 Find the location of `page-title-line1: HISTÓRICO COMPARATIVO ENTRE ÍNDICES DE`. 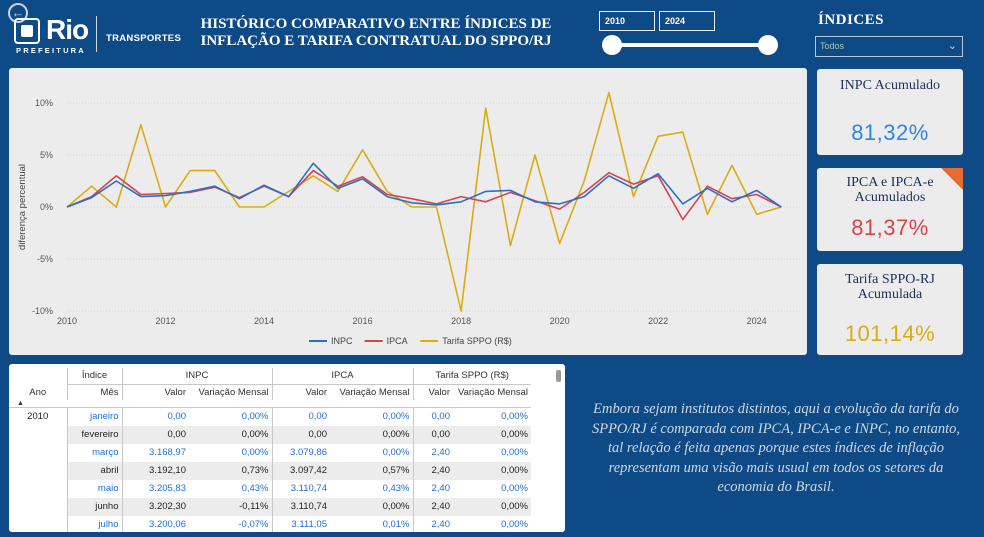

page-title-line1: HISTÓRICO COMPARATIVO ENTRE ÍNDICES DE is located at coordinates (376, 24).